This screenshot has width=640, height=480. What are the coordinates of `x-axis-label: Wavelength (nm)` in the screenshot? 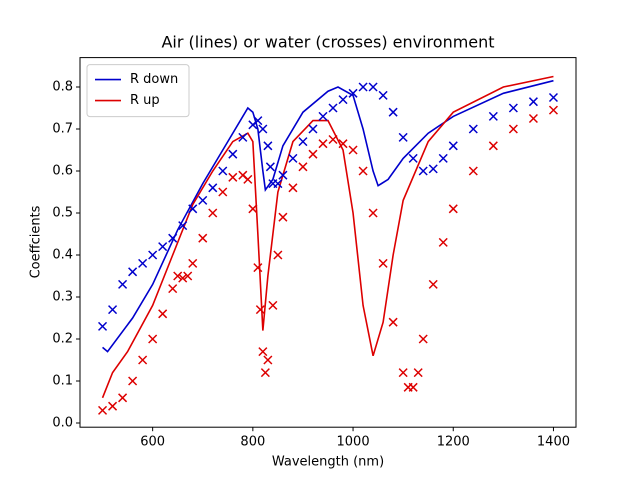 It's located at (328, 462).